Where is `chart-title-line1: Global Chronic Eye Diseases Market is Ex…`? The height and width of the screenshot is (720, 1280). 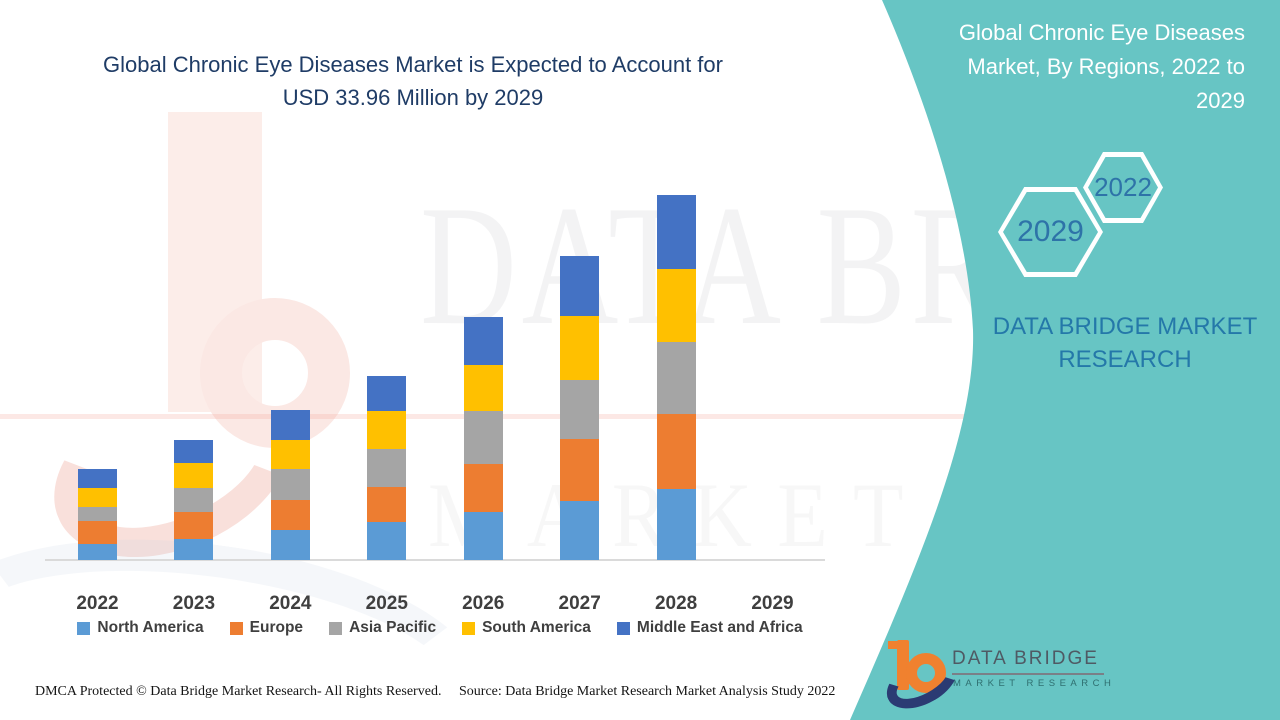
chart-title-line1: Global Chronic Eye Diseases Market is Ex… is located at coordinates (413, 64).